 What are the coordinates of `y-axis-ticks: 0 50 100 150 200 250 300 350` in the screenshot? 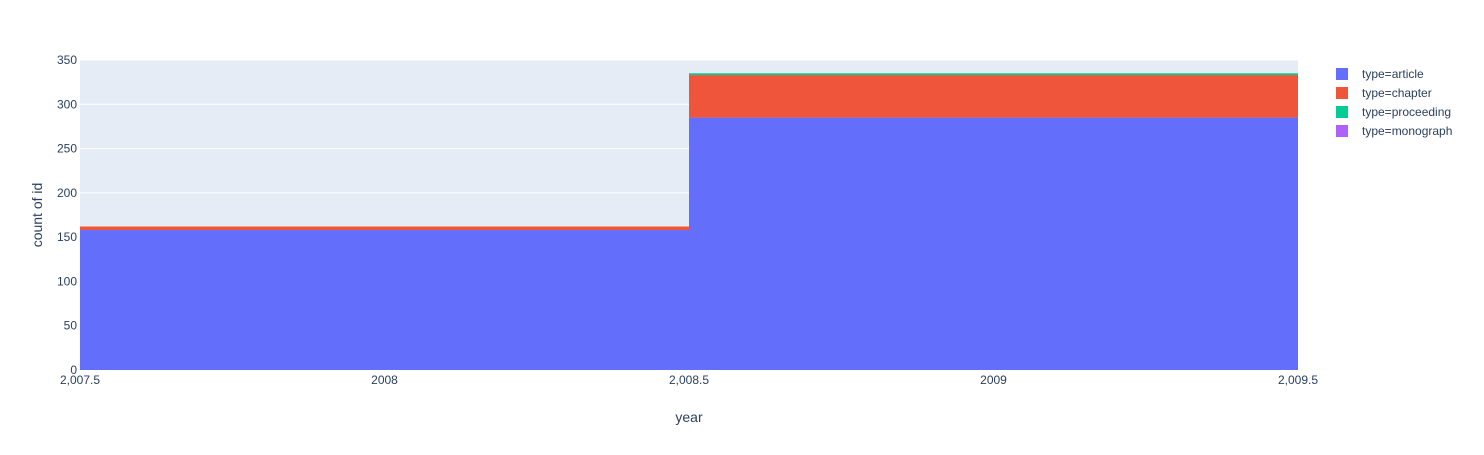 It's located at (67, 215).